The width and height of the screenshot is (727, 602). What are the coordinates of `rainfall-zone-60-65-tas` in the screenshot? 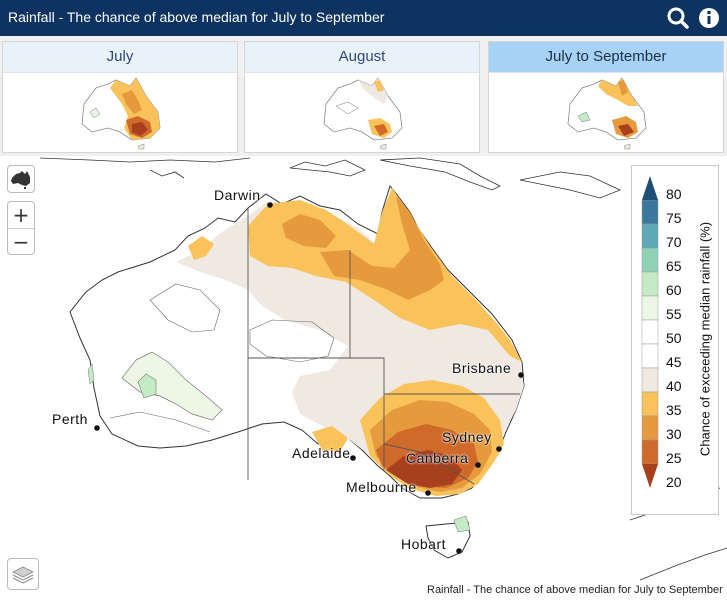 It's located at (462, 524).